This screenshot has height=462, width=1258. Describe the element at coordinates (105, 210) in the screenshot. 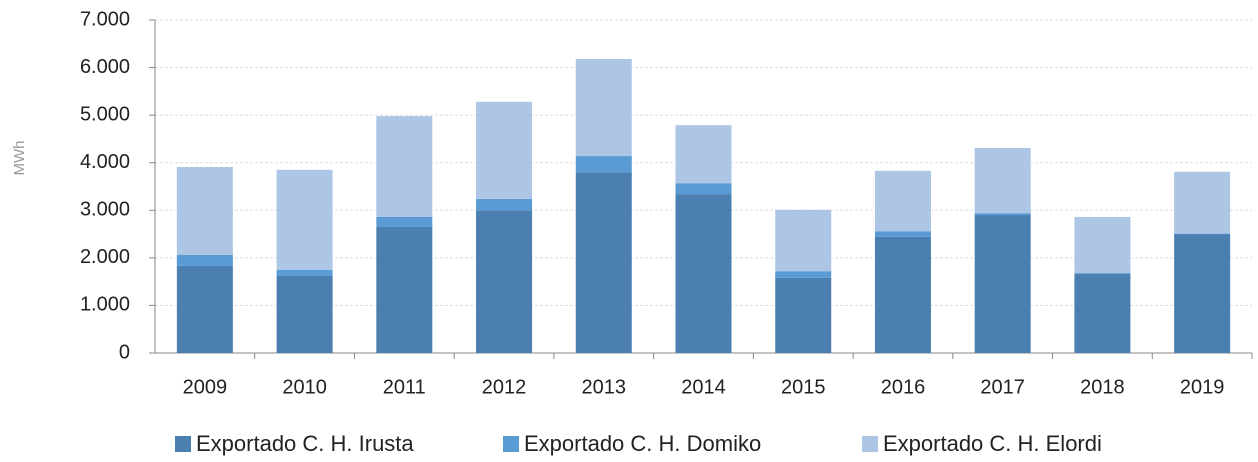

I see `y-tick-label: 3.000` at that location.